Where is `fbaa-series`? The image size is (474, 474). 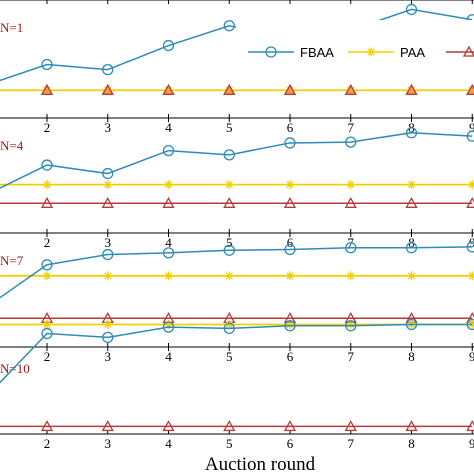
fbaa-series is located at coordinates (237, 351).